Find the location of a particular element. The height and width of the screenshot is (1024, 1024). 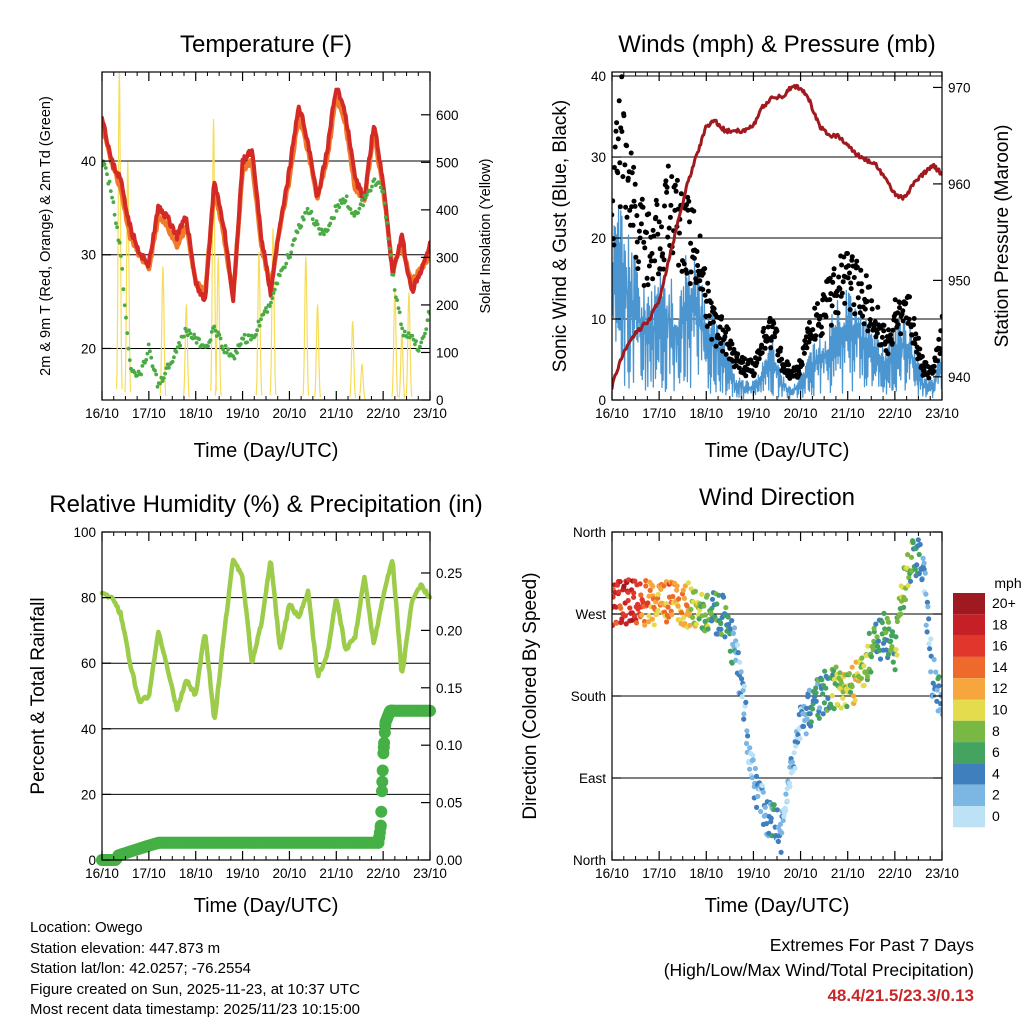

temperature-xtick-label: 22/10 is located at coordinates (383, 413).